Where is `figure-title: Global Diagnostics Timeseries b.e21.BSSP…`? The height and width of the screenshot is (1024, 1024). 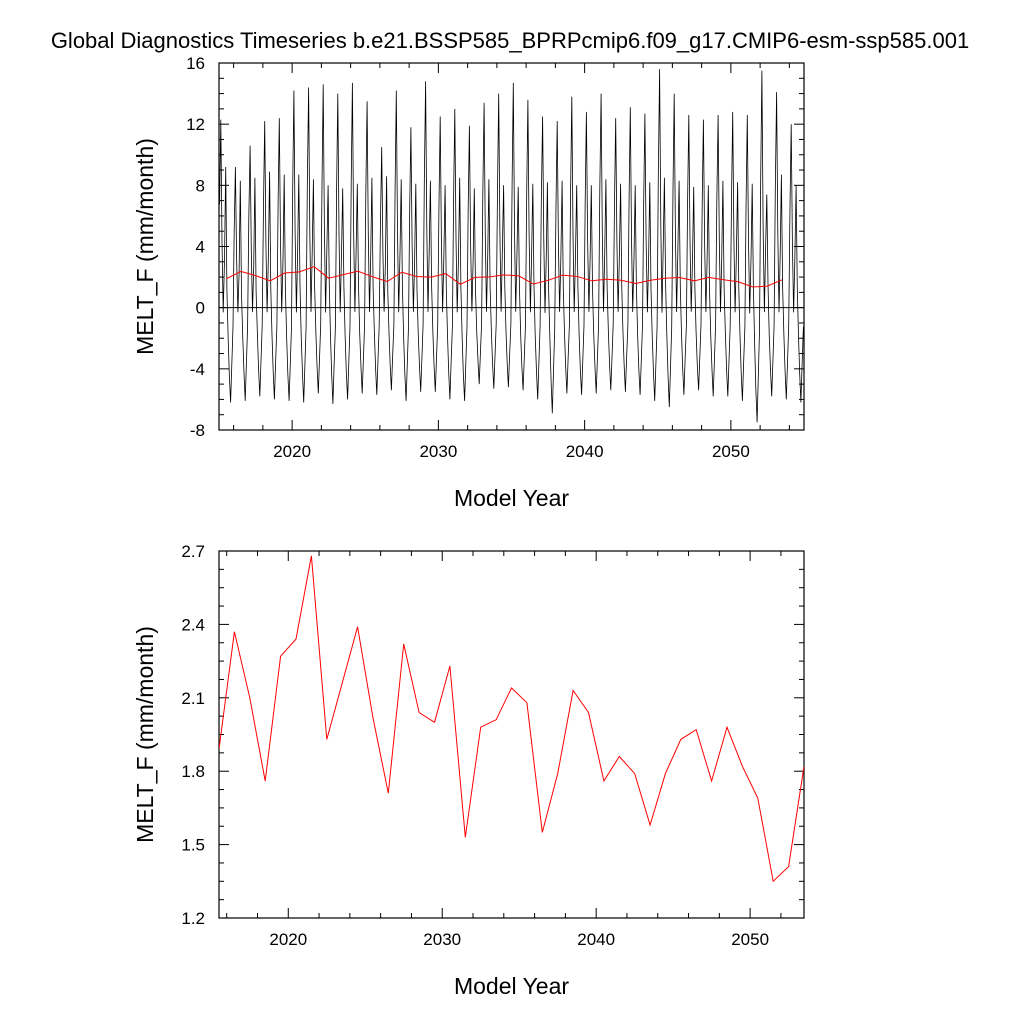
figure-title: Global Diagnostics Timeseries b.e21.BSSP… is located at coordinates (510, 40).